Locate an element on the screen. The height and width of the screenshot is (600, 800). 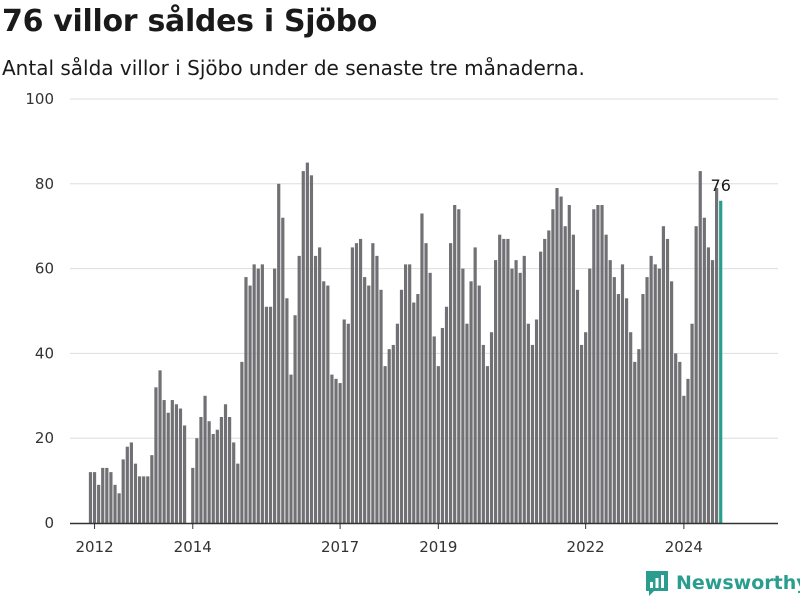
x-tick-label: 2022 is located at coordinates (586, 547).